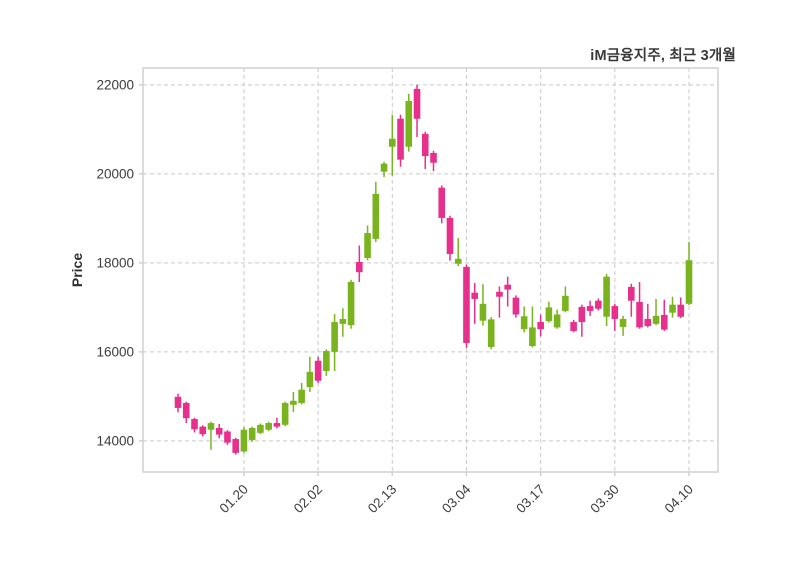  What do you see at coordinates (115, 84) in the screenshot?
I see `y-axis-tick-label: 22000` at bounding box center [115, 84].